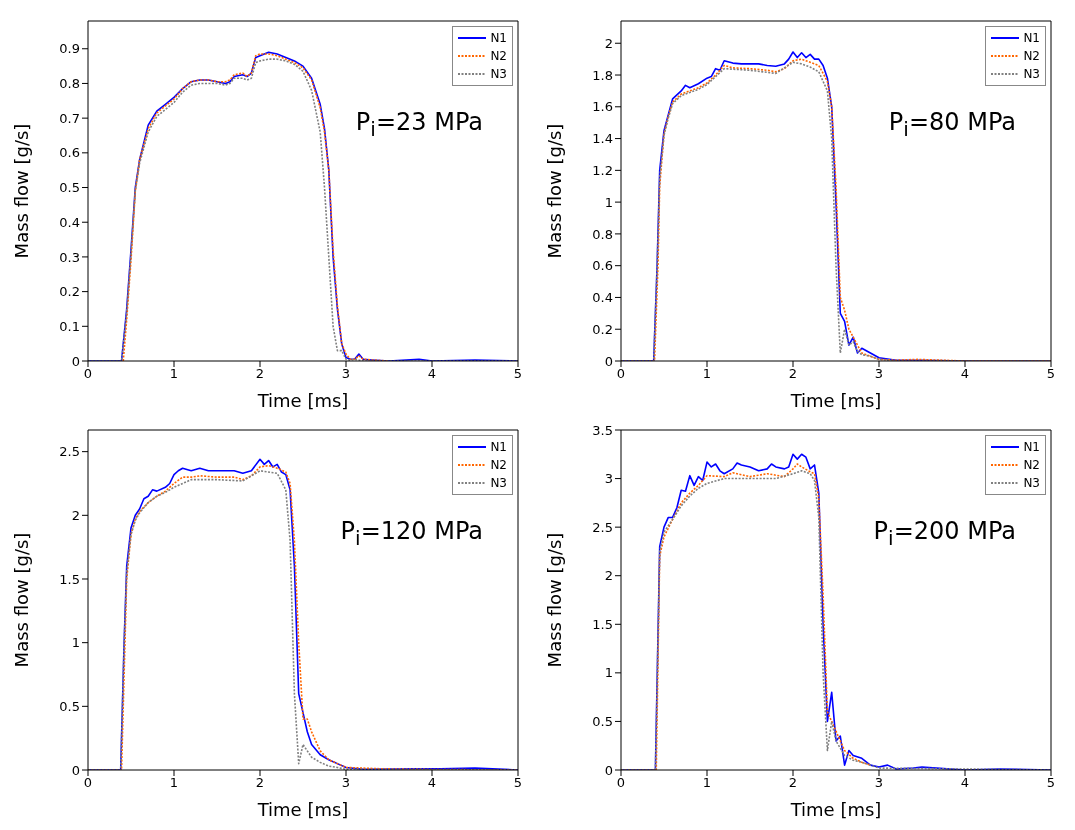 This screenshot has height=830, width=1075. What do you see at coordinates (602, 139) in the screenshot?
I see `y-tick-label: 1.4` at bounding box center [602, 139].